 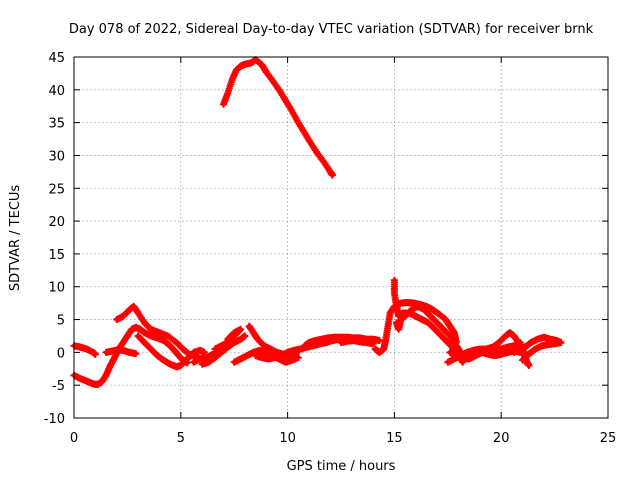 What do you see at coordinates (341, 466) in the screenshot?
I see `x-axis-label: GPS time / hours` at bounding box center [341, 466].